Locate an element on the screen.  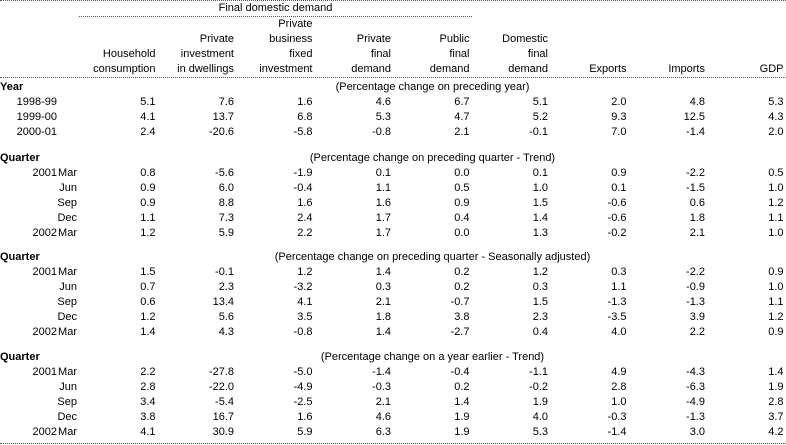
value-cell-public-final-demand: 1.9 is located at coordinates (462, 432).